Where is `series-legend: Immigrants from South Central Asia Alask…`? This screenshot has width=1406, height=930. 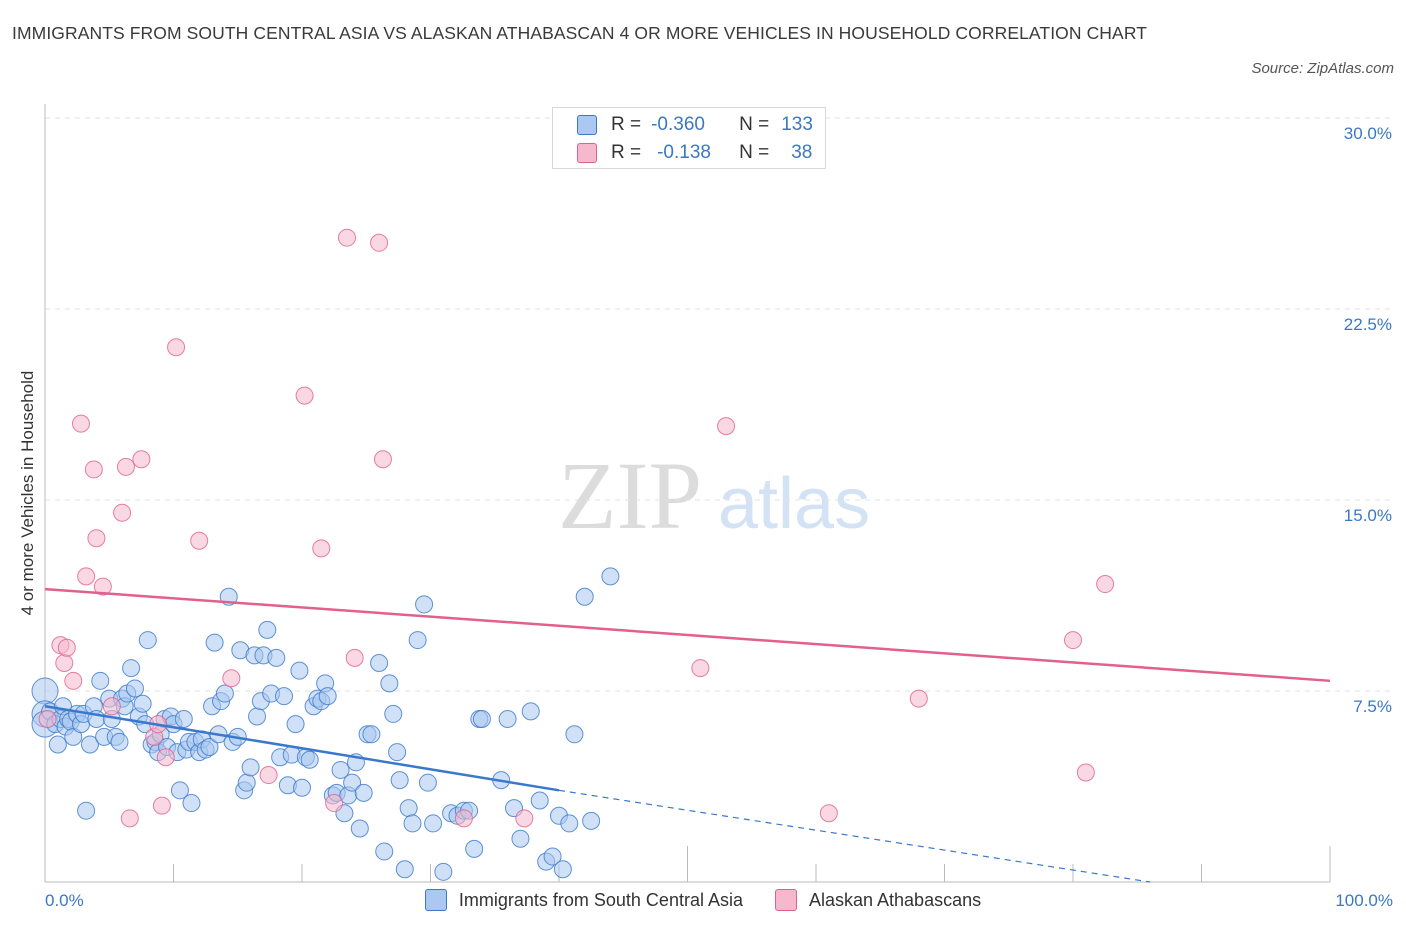
series-legend: Immigrants from South Central Asia Alask… is located at coordinates (703, 900).